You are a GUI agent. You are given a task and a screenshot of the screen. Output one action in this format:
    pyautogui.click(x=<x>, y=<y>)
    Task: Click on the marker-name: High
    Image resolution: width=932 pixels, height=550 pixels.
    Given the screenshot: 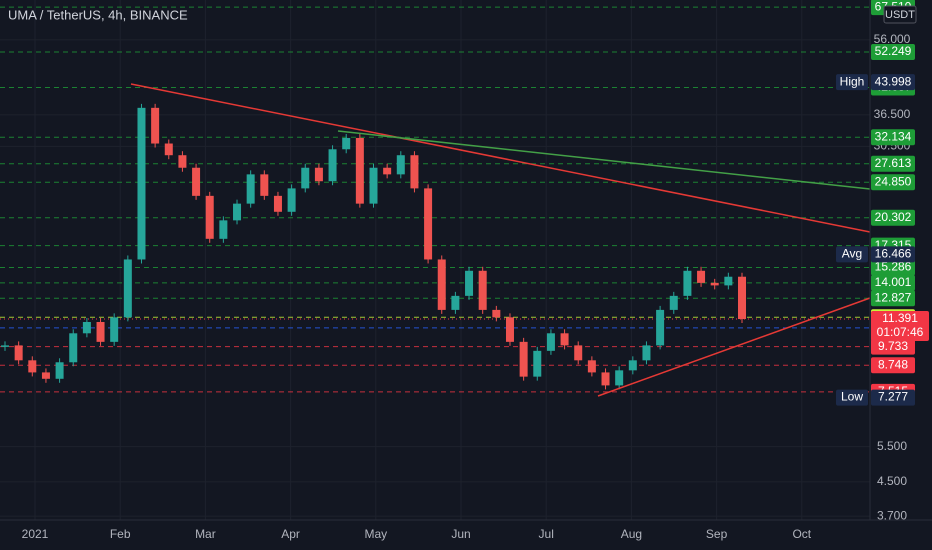 What is the action you would take?
    pyautogui.click(x=852, y=81)
    